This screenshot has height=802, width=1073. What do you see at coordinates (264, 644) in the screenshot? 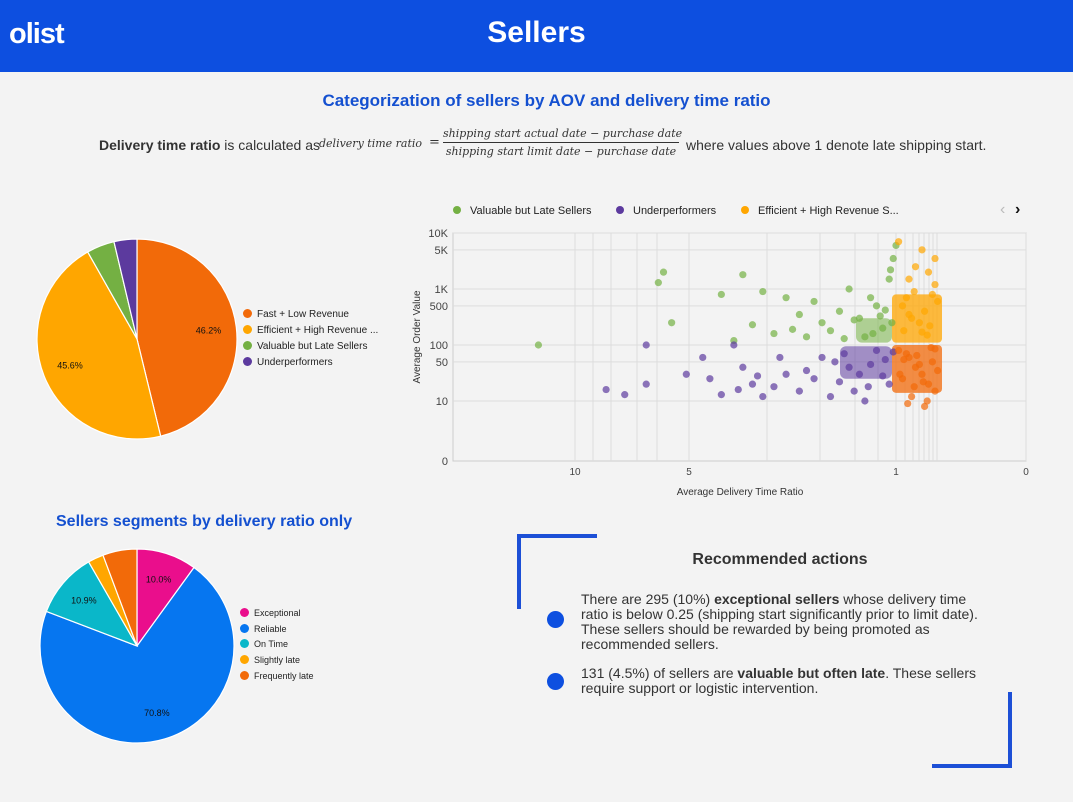
I see `pie2-legend-on-time: On Time` at bounding box center [264, 644].